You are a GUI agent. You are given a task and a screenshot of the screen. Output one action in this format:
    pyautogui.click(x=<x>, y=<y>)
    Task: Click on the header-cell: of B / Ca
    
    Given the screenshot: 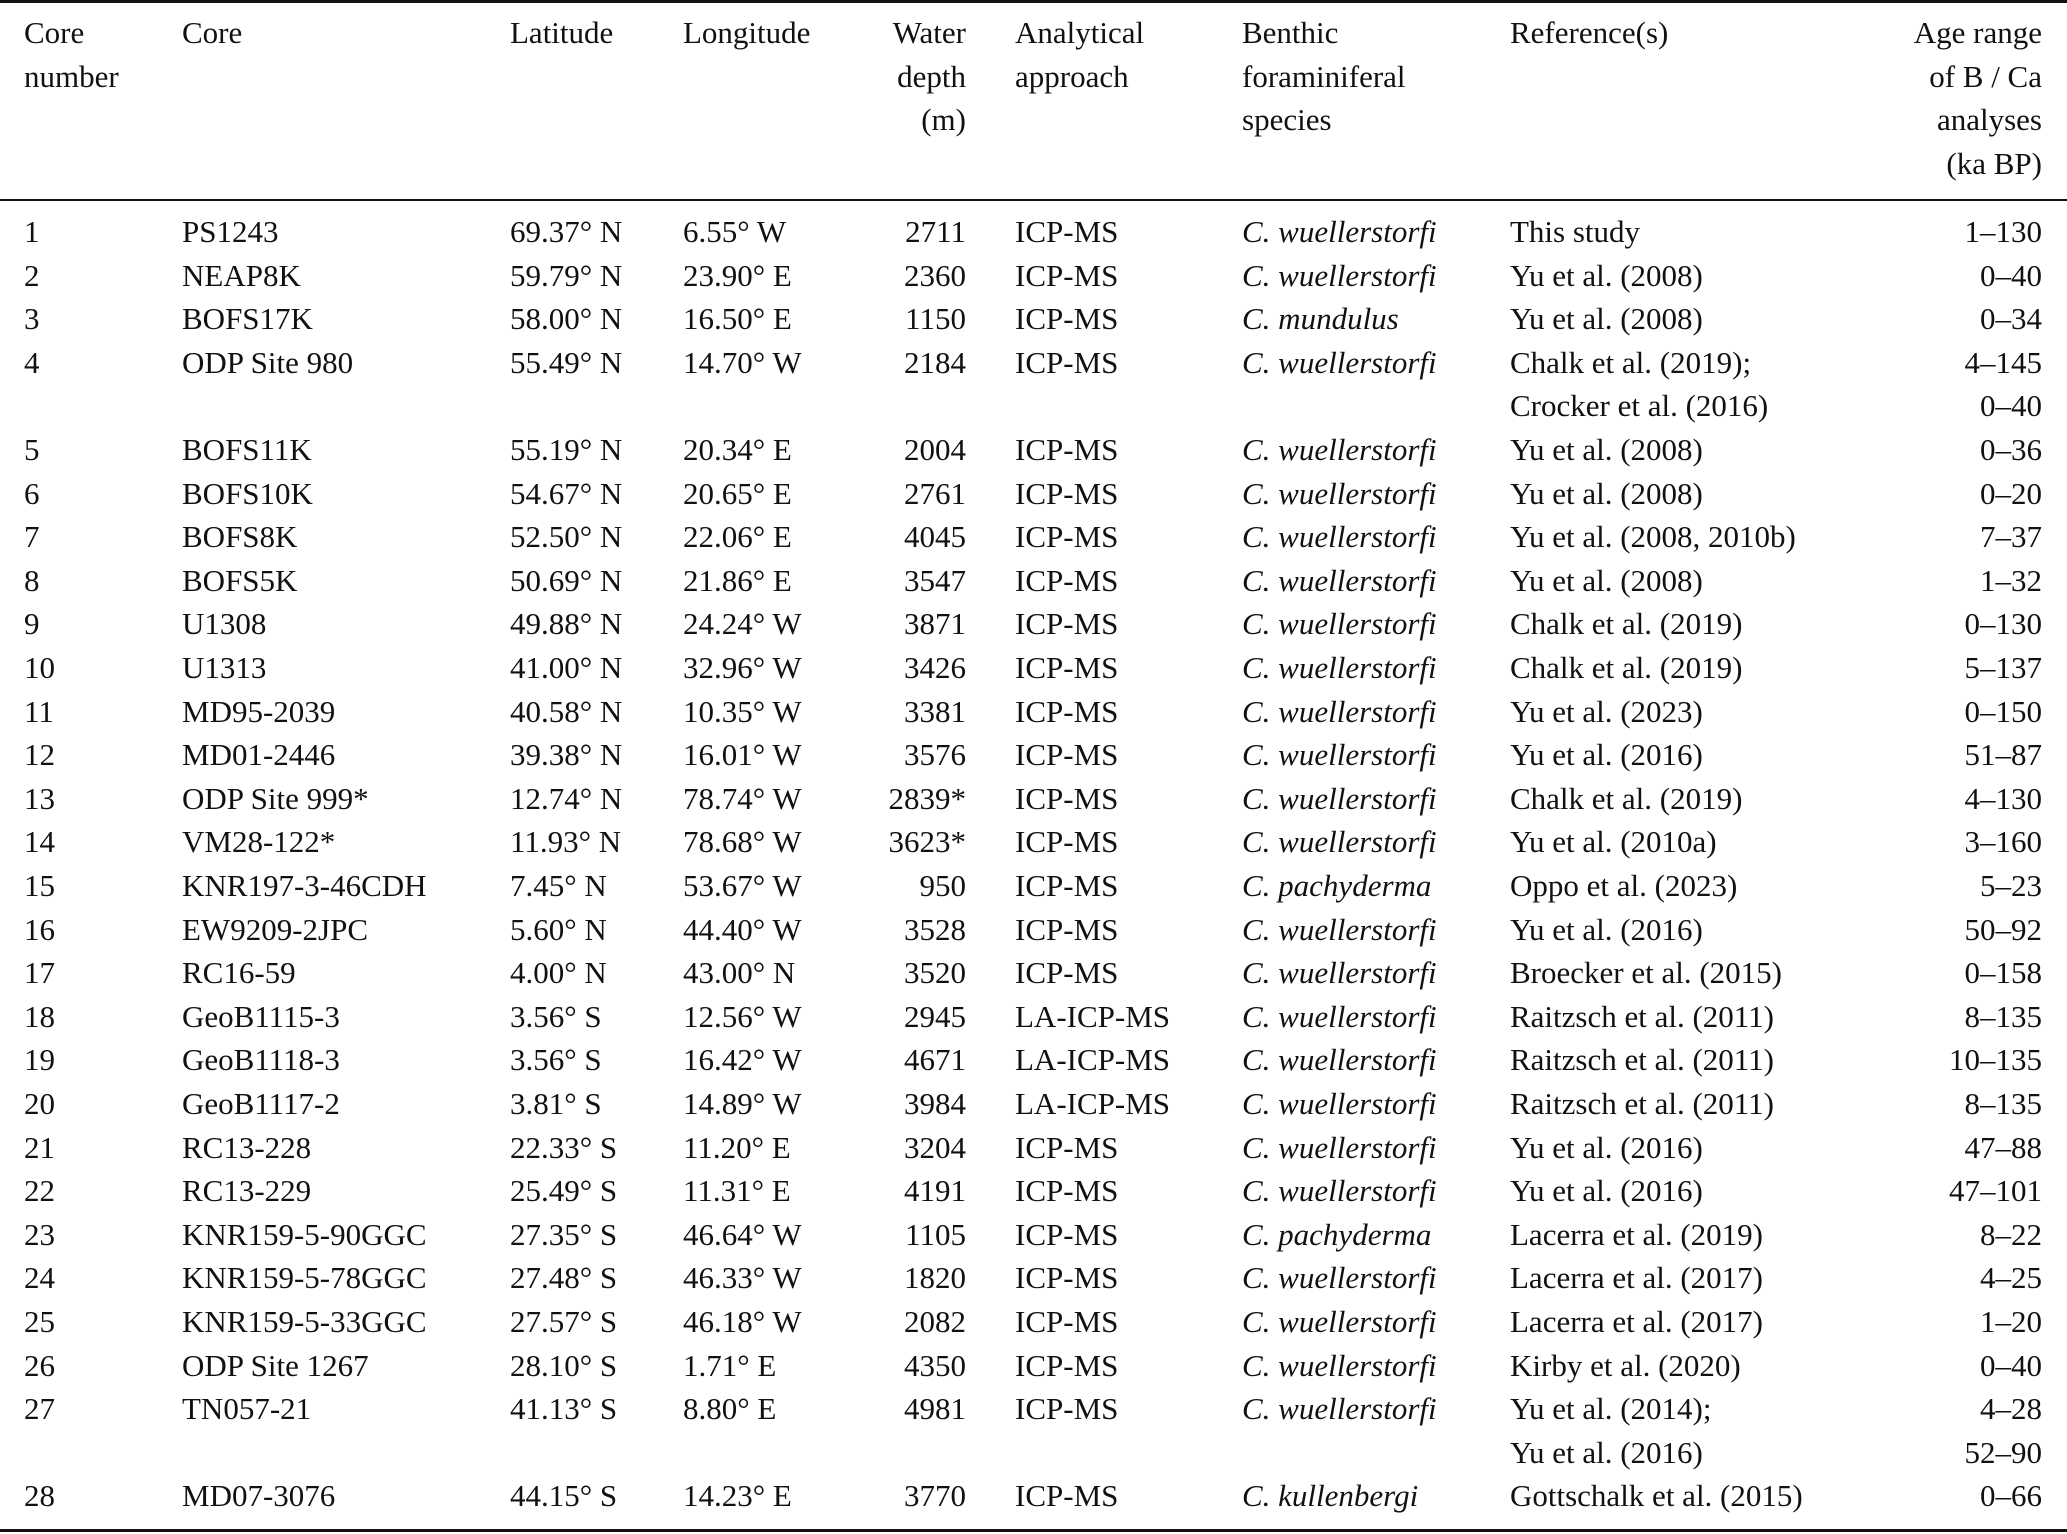 What is the action you would take?
    pyautogui.click(x=1985, y=76)
    